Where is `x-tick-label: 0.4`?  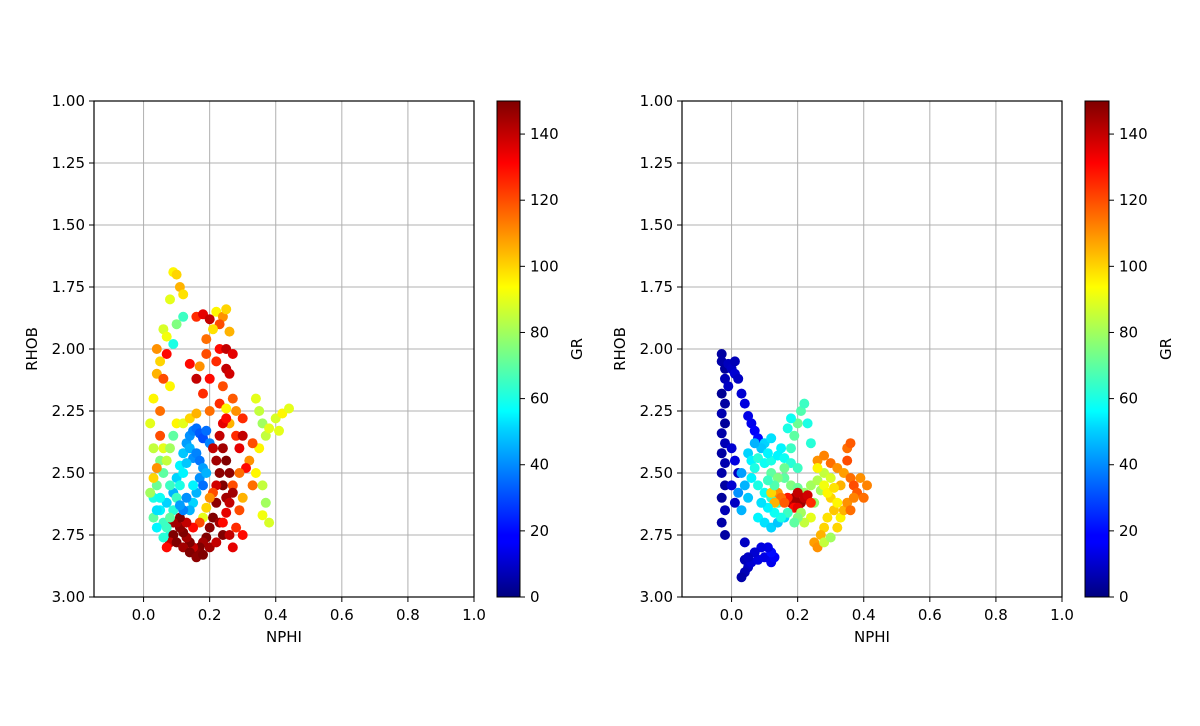
x-tick-label: 0.4 is located at coordinates (276, 615).